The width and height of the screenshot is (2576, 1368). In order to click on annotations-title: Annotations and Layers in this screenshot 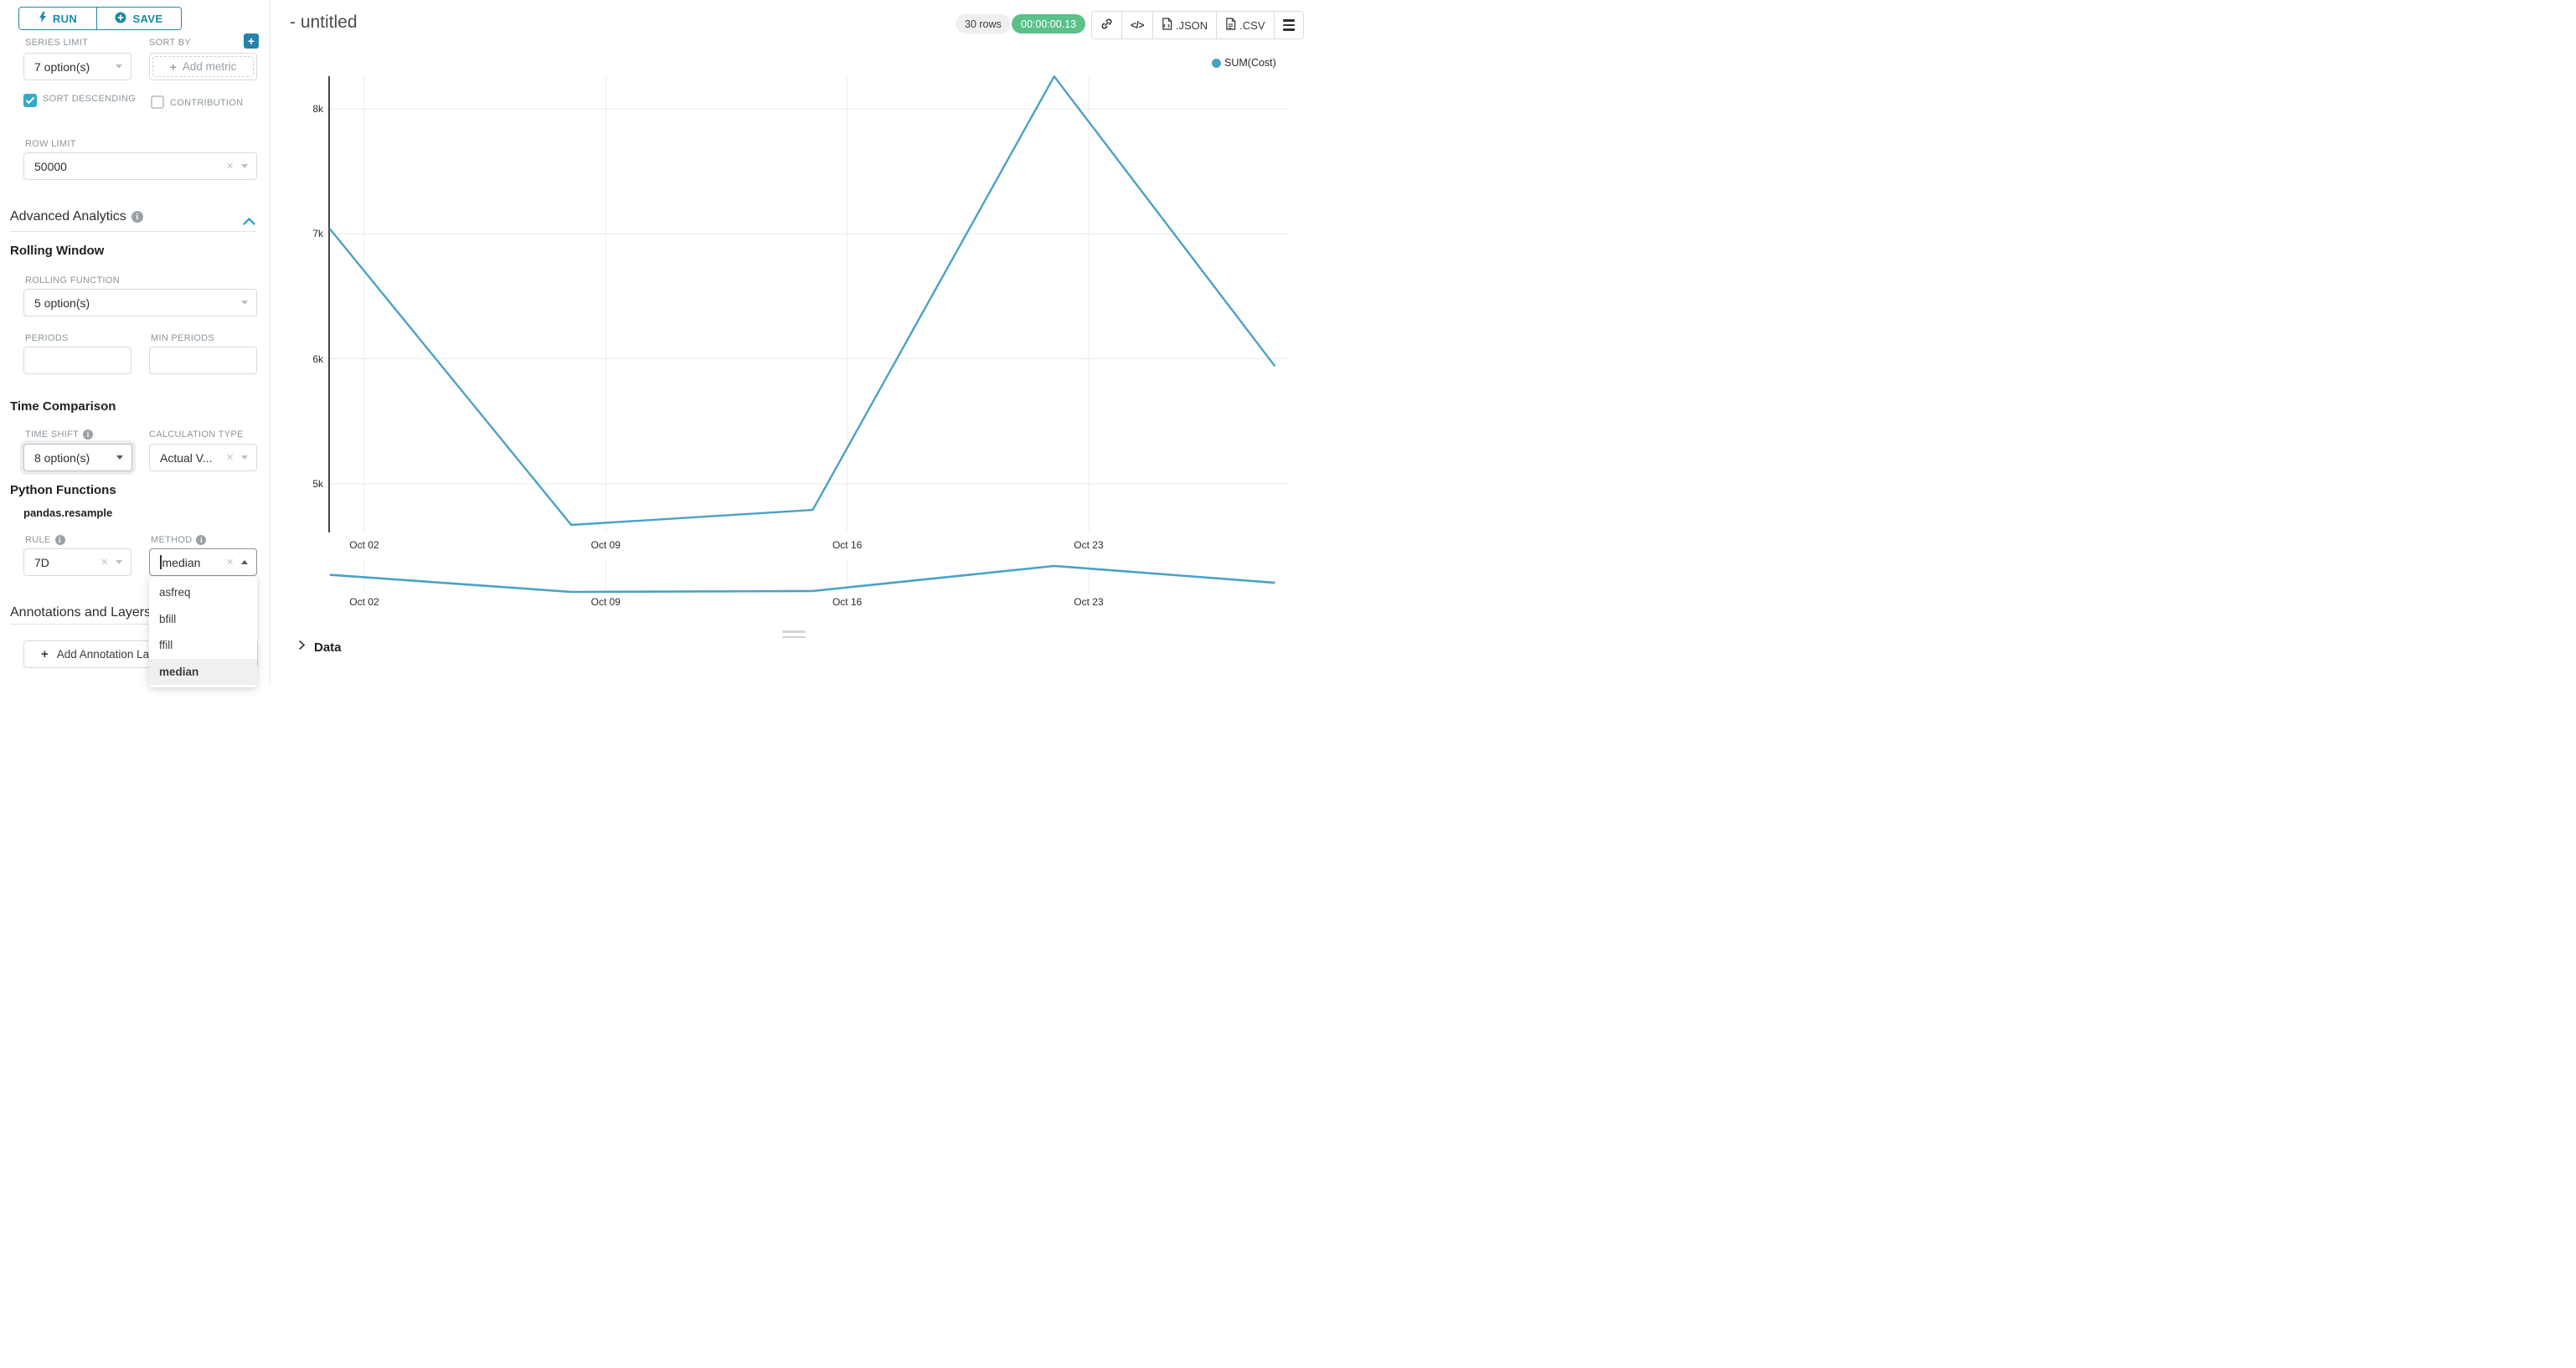, I will do `click(81, 612)`.